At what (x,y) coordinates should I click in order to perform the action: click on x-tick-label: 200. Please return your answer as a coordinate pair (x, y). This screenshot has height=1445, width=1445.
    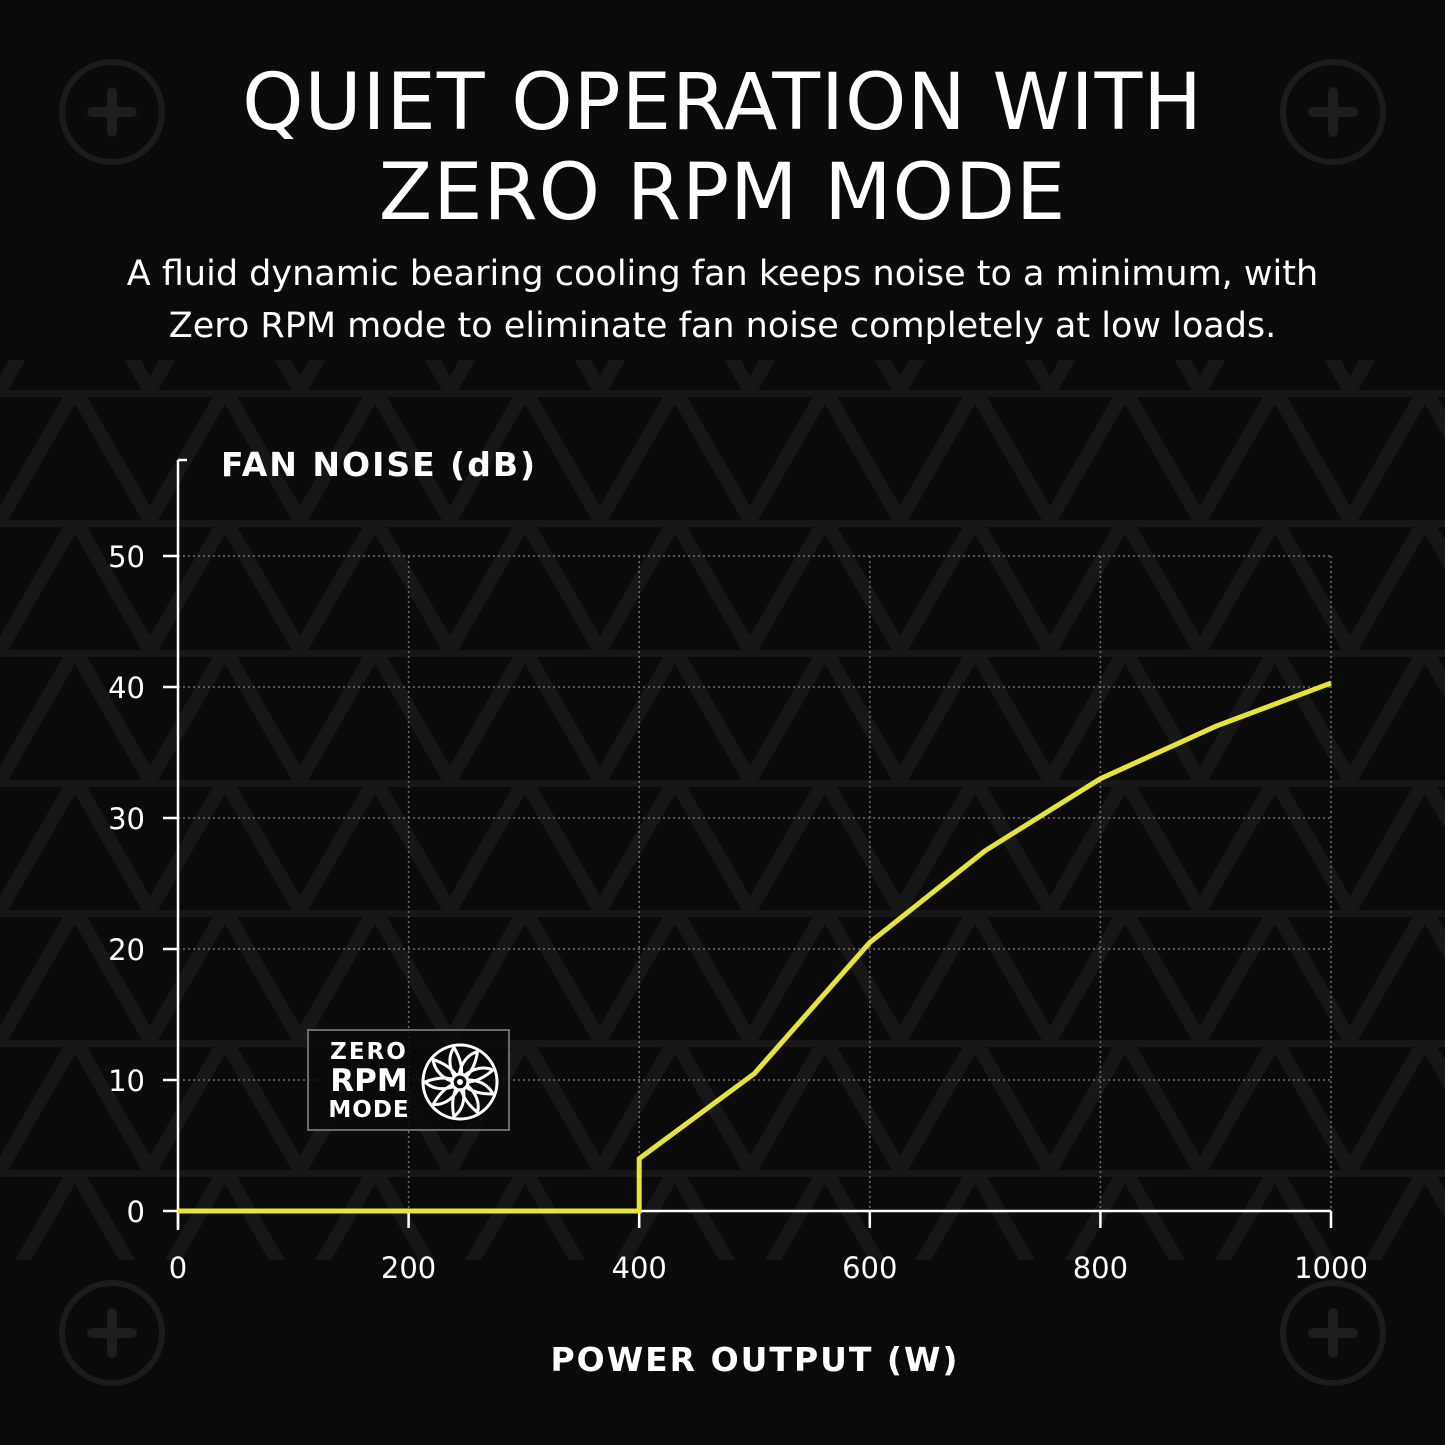
    Looking at the image, I should click on (408, 1268).